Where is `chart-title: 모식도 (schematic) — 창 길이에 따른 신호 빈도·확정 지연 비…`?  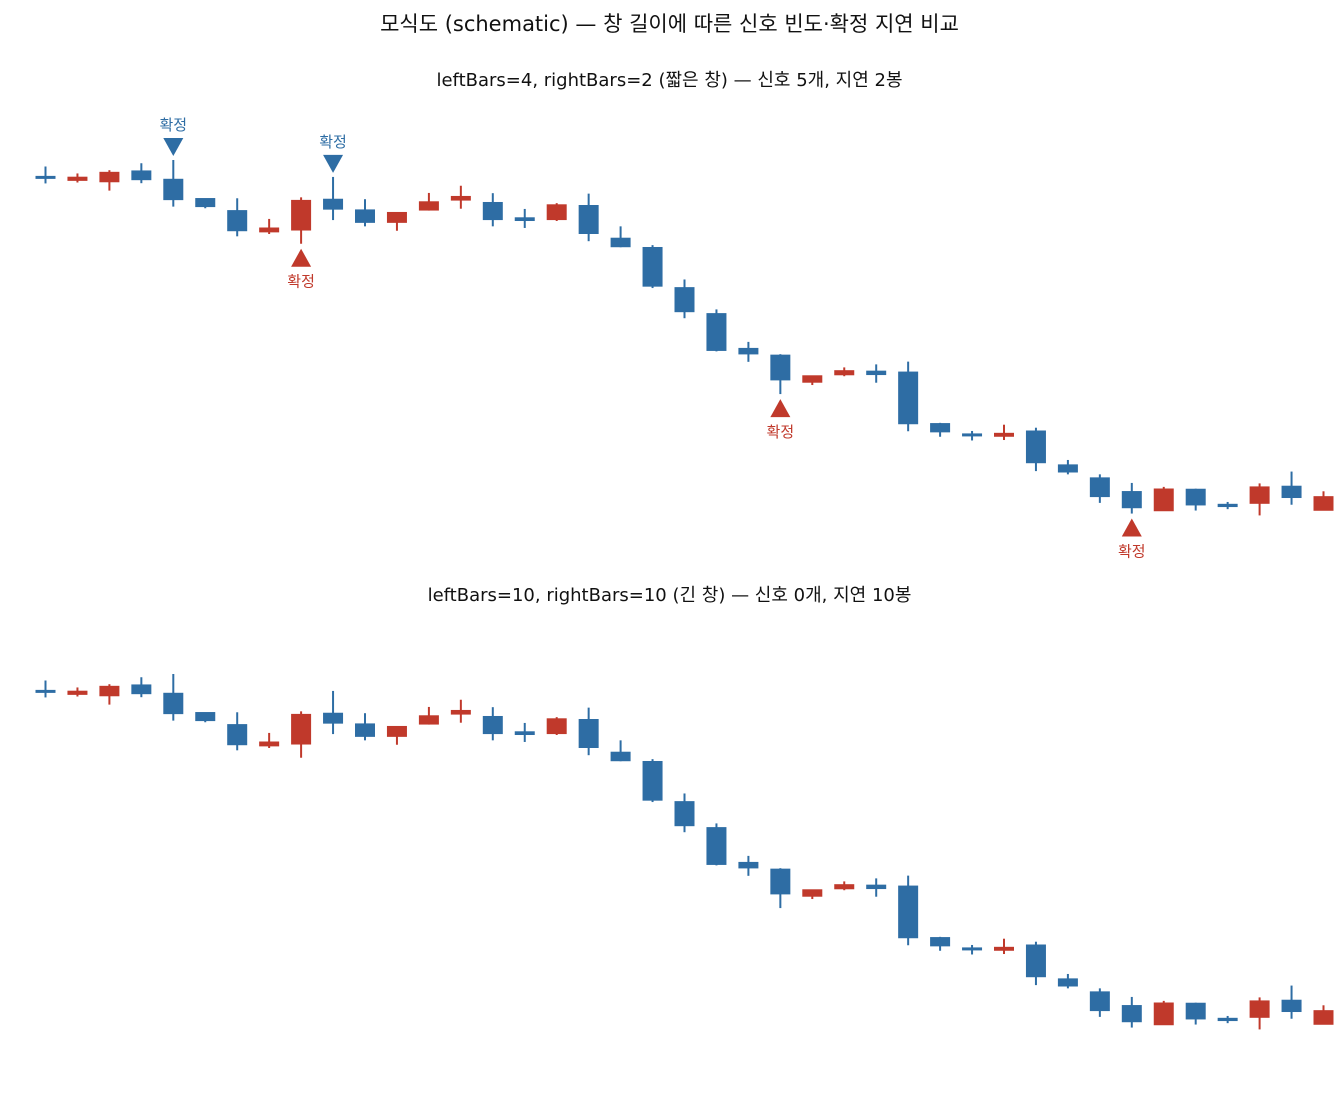 chart-title: 모식도 (schematic) — 창 길이에 따른 신호 빈도·확정 지연 비… is located at coordinates (669, 24).